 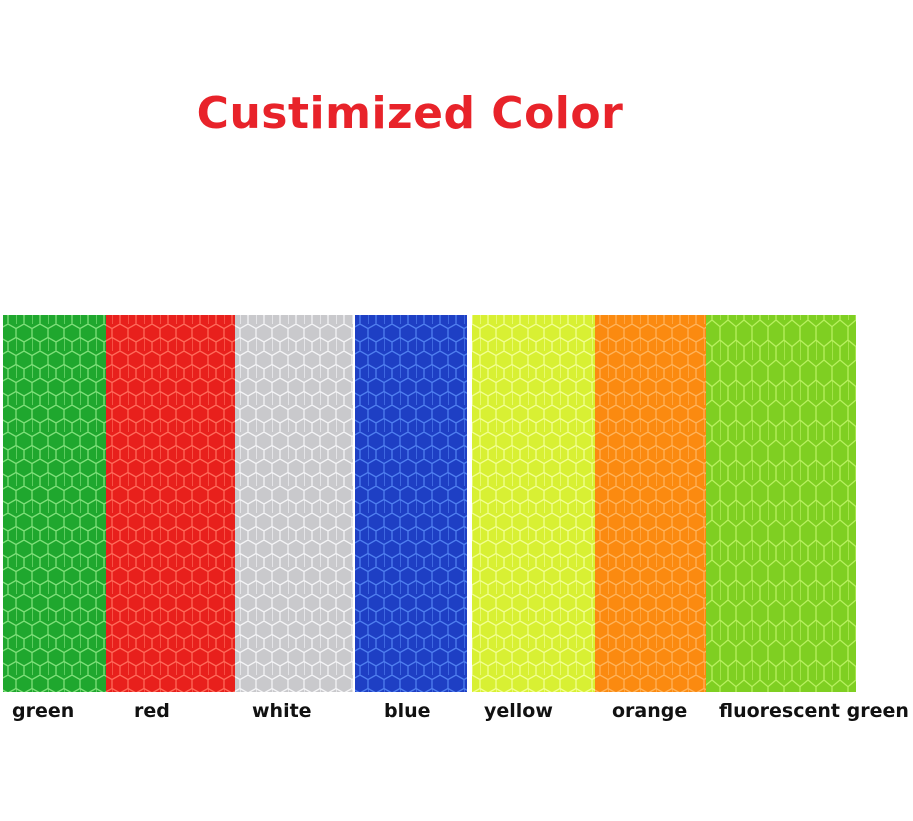 I want to click on page-title: Custimized Color, so click(x=410, y=113).